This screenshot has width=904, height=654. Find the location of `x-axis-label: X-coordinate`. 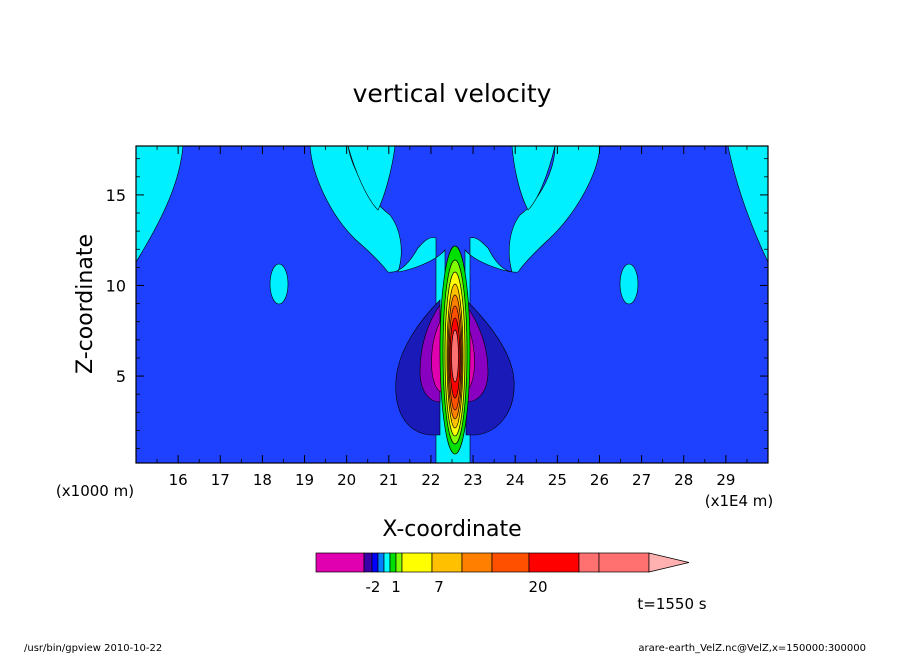

x-axis-label: X-coordinate is located at coordinates (451, 529).